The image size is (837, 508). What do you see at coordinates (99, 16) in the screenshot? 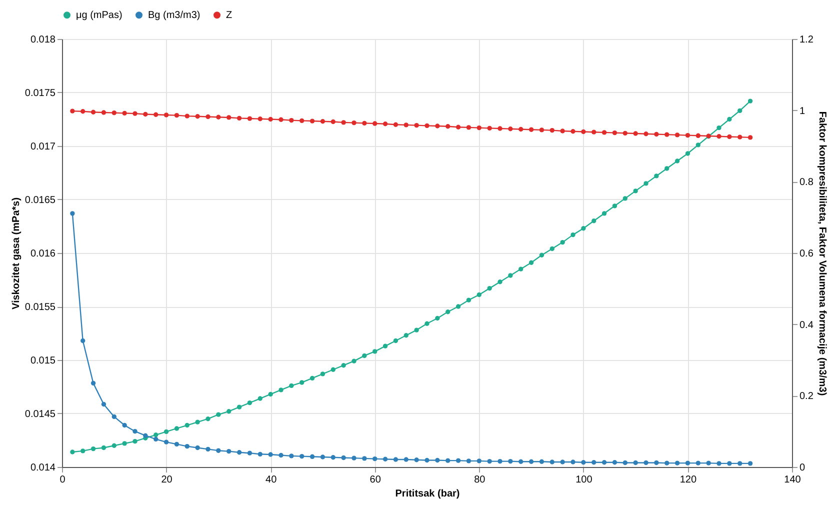
I see `legend-label: μg (mPas)` at bounding box center [99, 16].